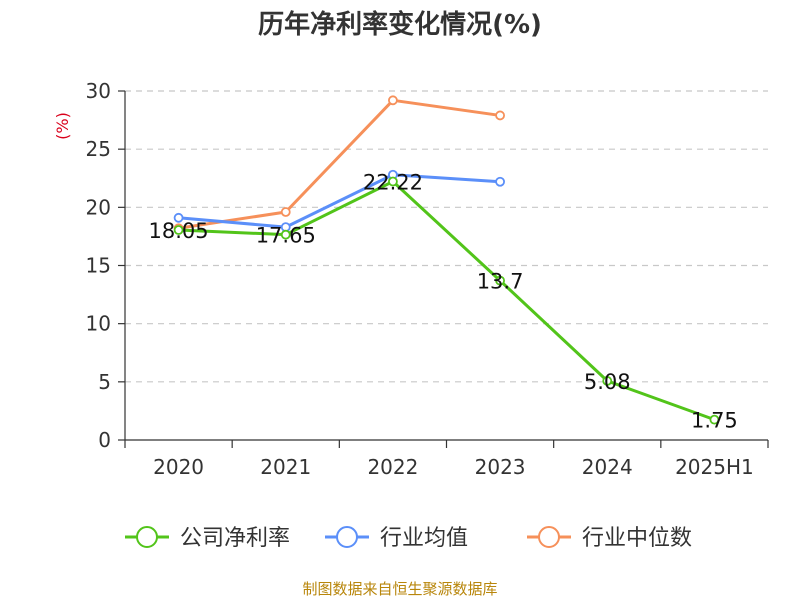 The image size is (800, 600). What do you see at coordinates (500, 467) in the screenshot?
I see `x-tick-label: 2023` at bounding box center [500, 467].